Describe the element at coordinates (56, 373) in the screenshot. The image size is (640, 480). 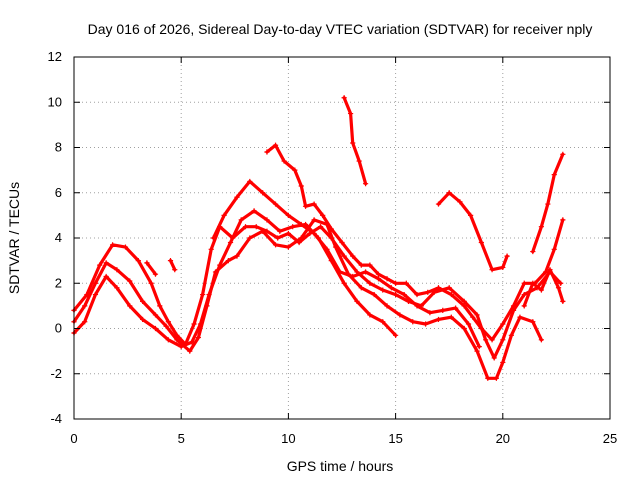
I see `y-tick-label: -2` at that location.